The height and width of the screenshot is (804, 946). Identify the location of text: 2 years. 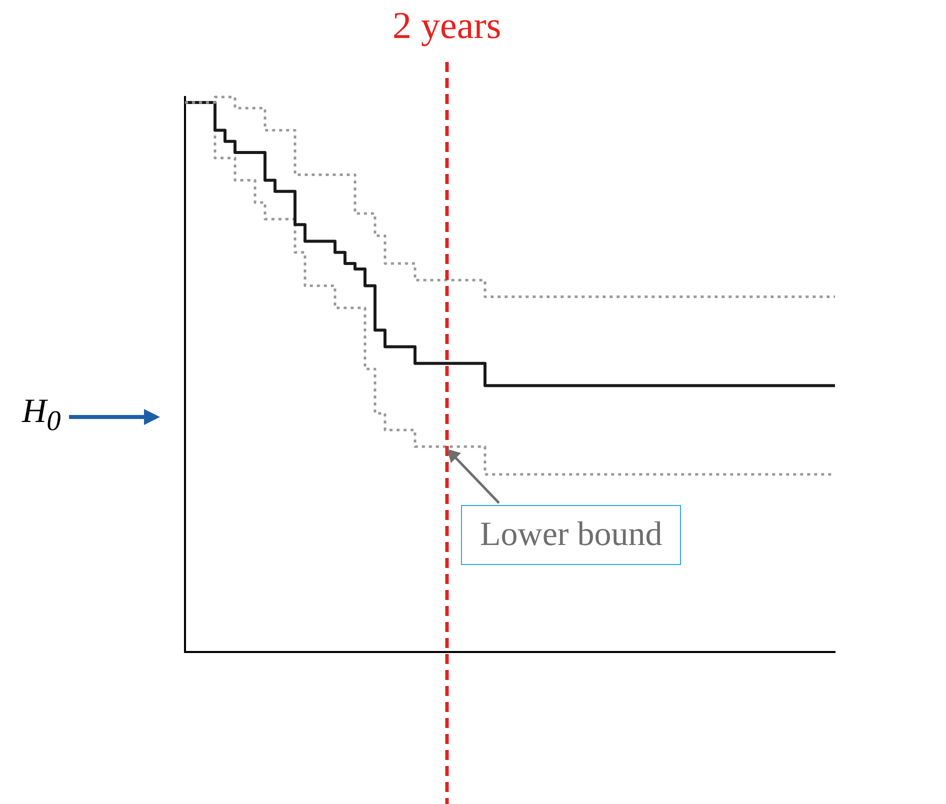
(447, 26).